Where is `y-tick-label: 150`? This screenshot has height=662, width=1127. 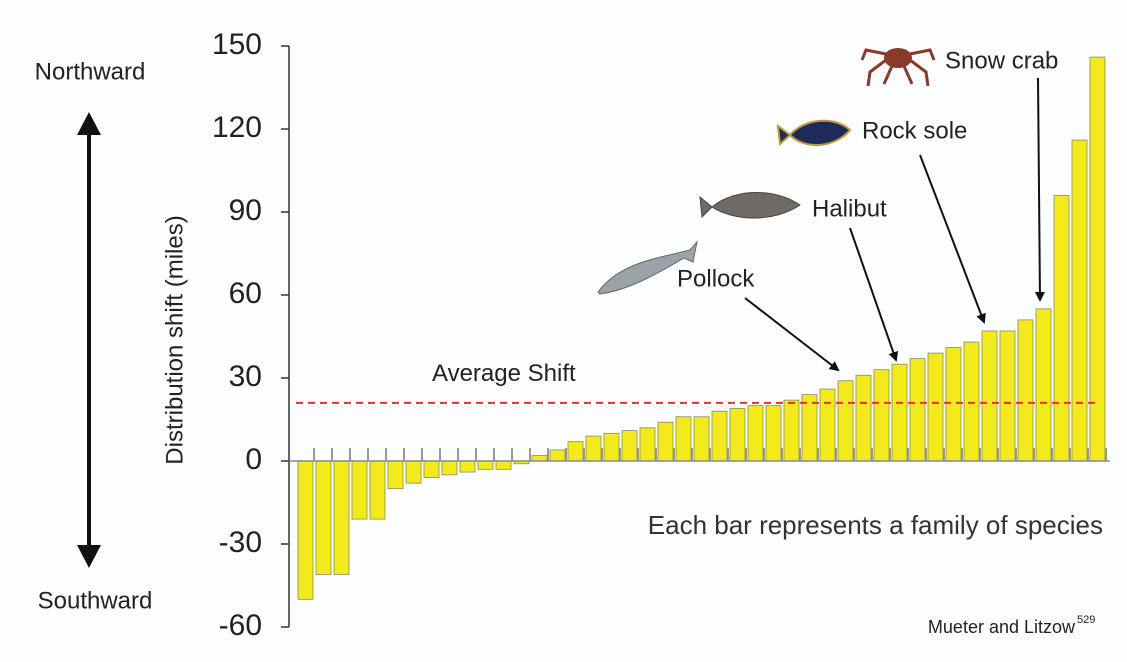 y-tick-label: 150 is located at coordinates (237, 44).